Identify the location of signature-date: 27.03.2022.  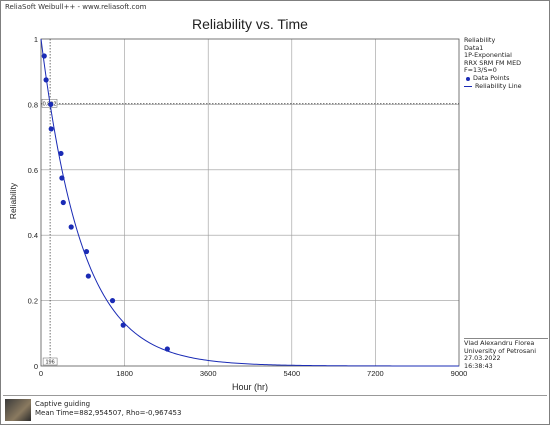
(482, 358).